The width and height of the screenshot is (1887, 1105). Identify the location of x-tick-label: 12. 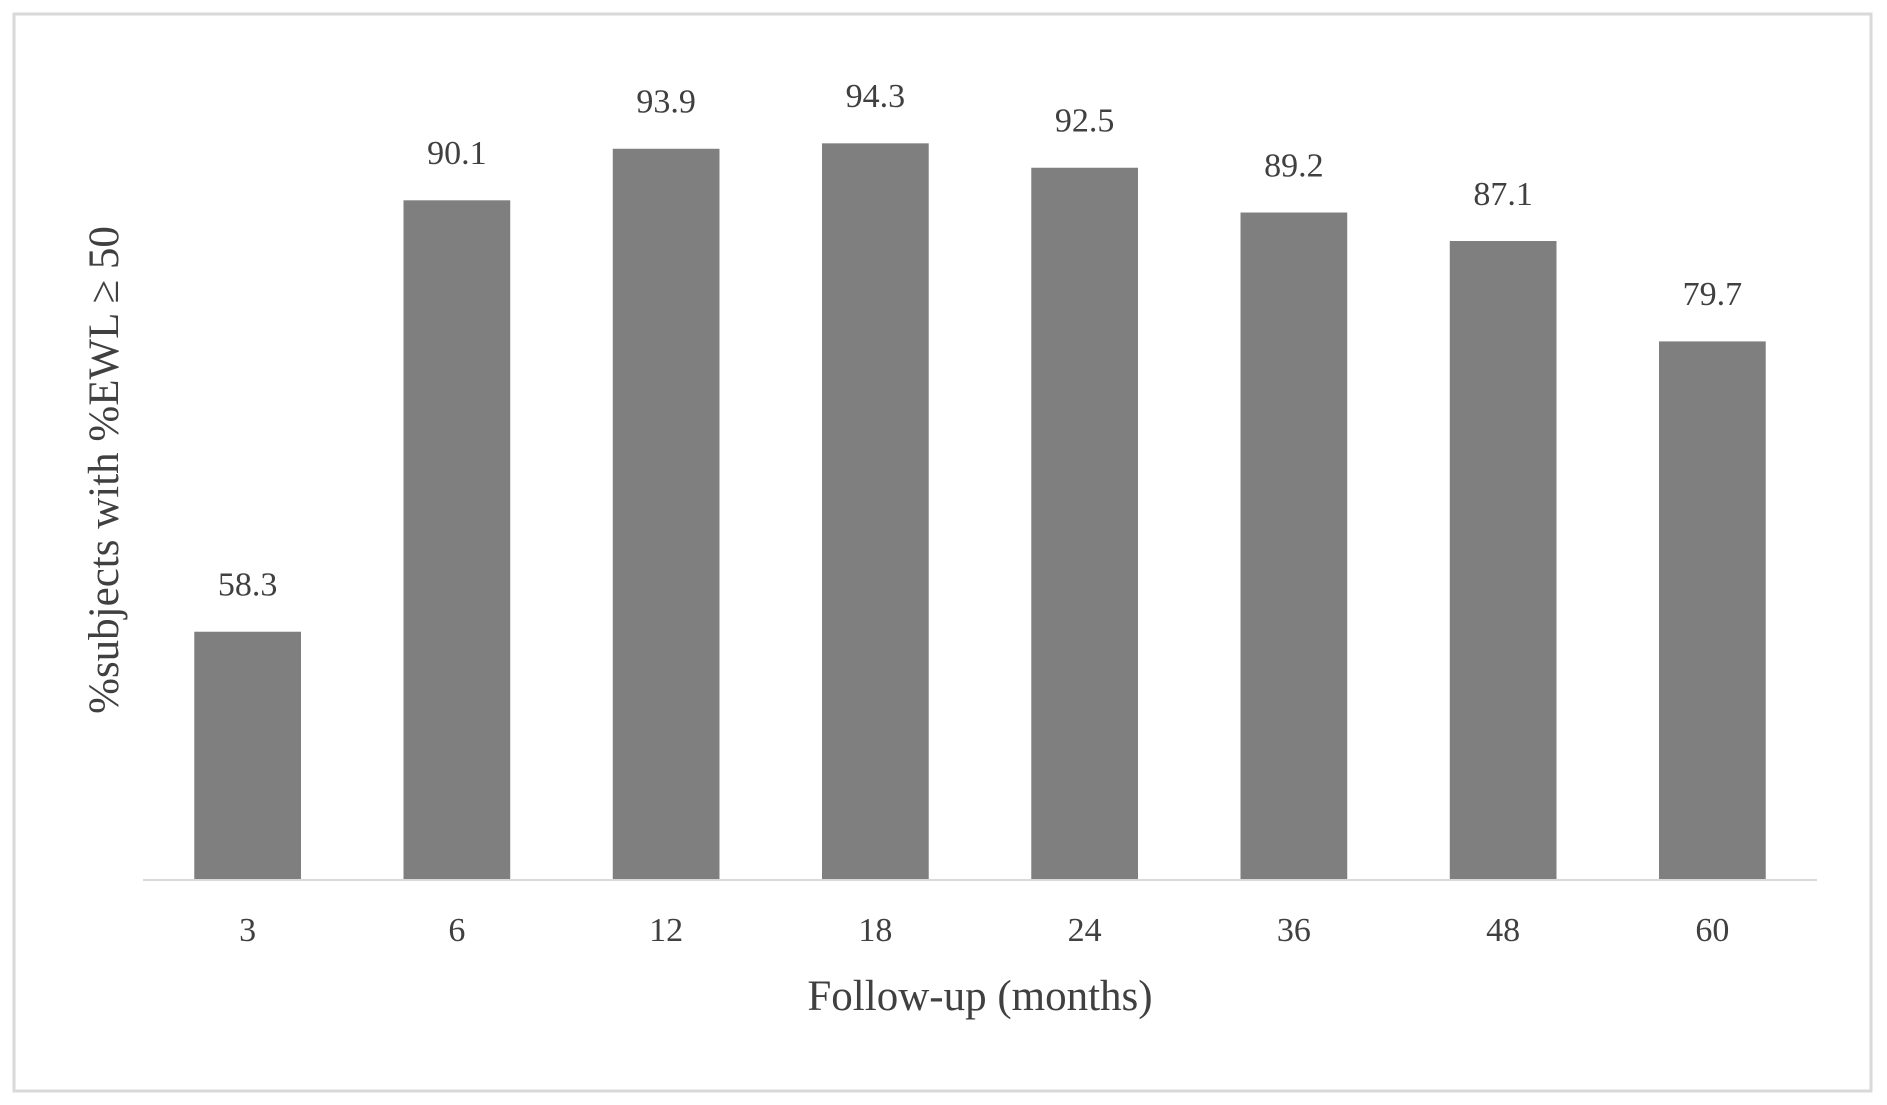
(666, 930).